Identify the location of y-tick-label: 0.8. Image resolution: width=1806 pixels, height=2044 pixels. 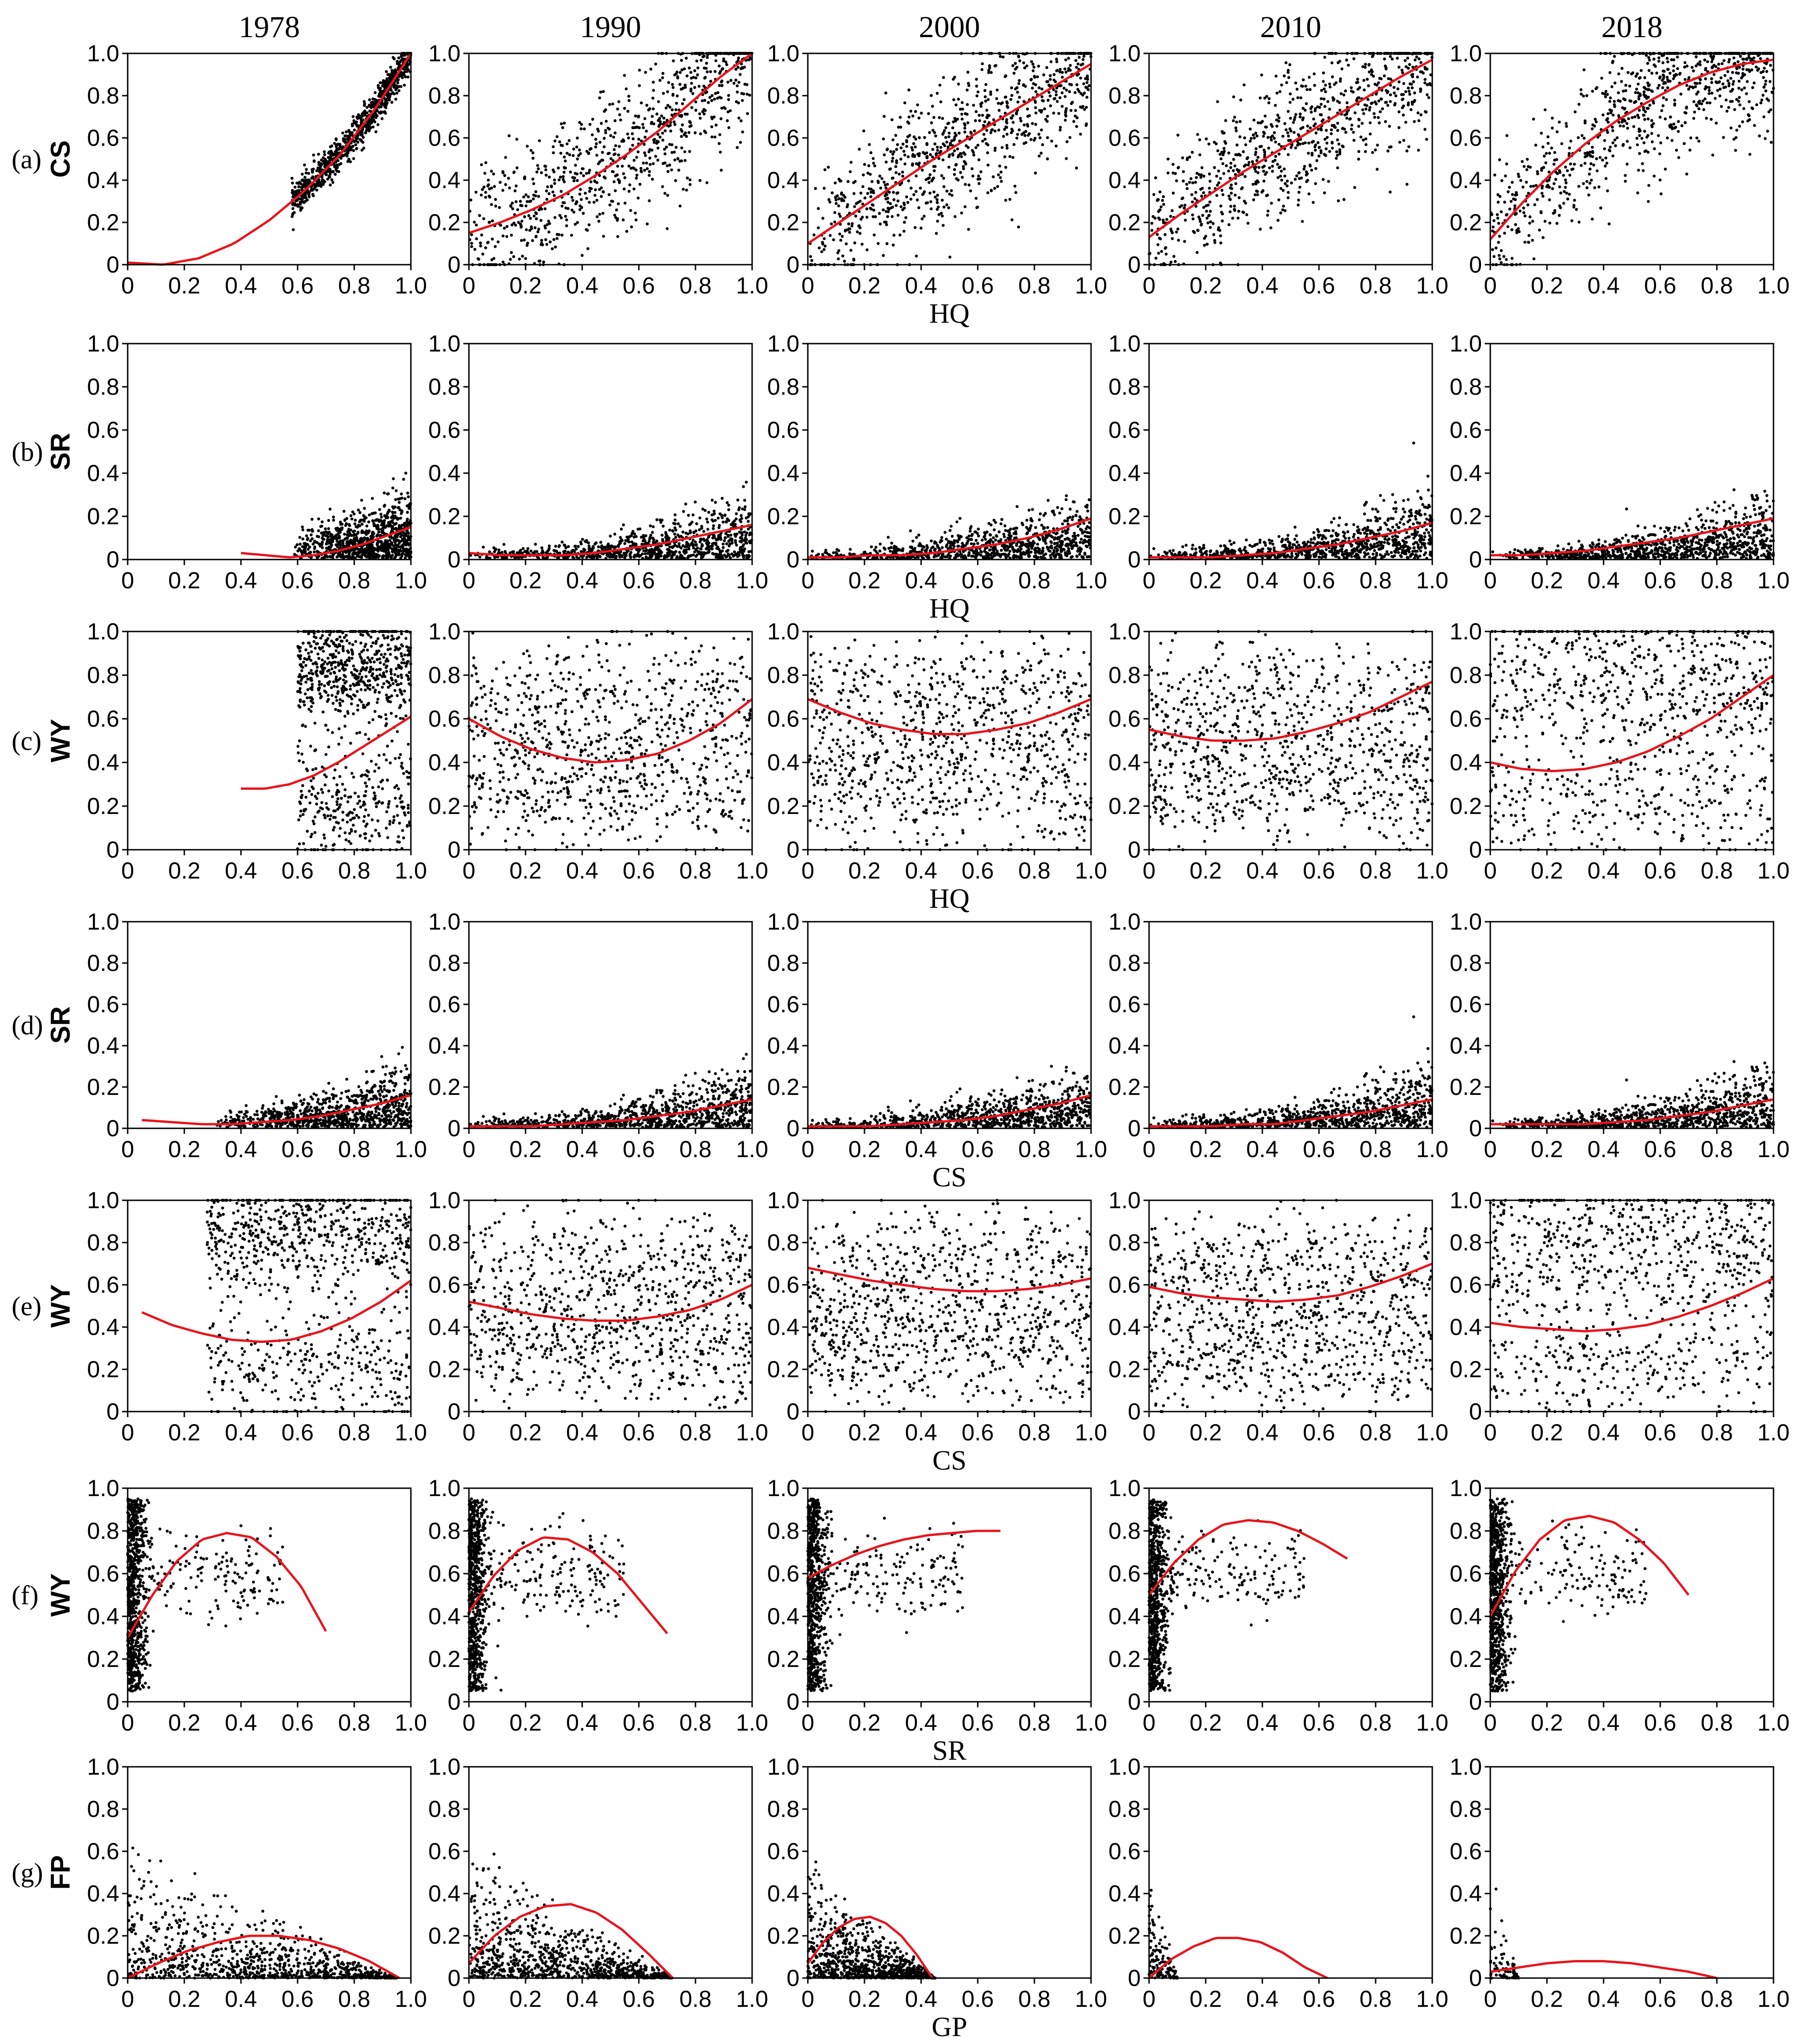
(1465, 96).